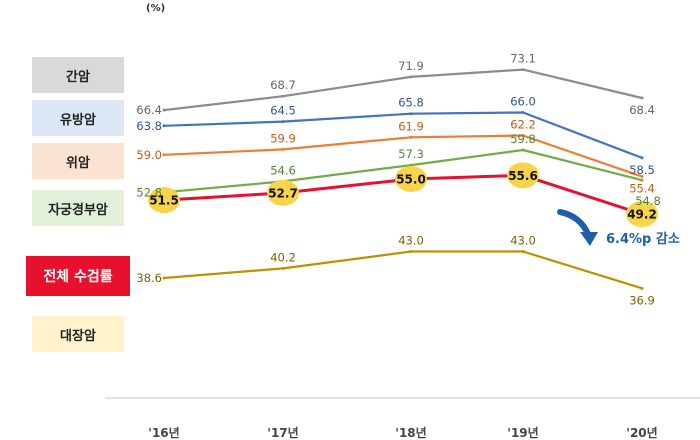 This screenshot has width=700, height=440. I want to click on legend-stomach: 위암, so click(78, 161).